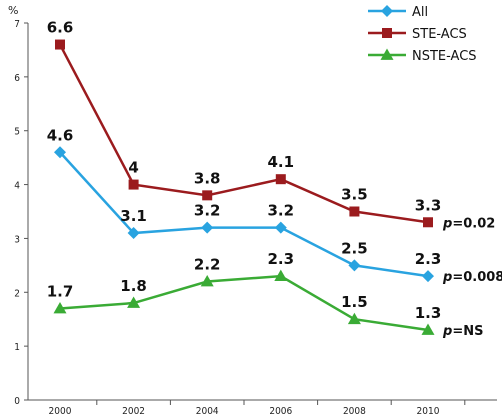 This screenshot has width=502, height=419. I want to click on data-label: 1.7, so click(60, 291).